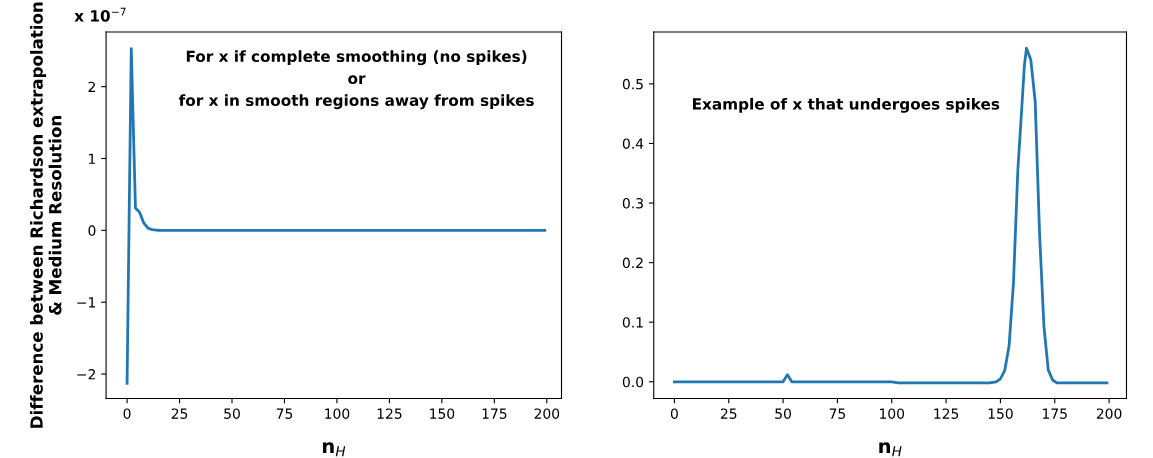  What do you see at coordinates (633, 143) in the screenshot?
I see `y-tick-label: 0.4` at bounding box center [633, 143].